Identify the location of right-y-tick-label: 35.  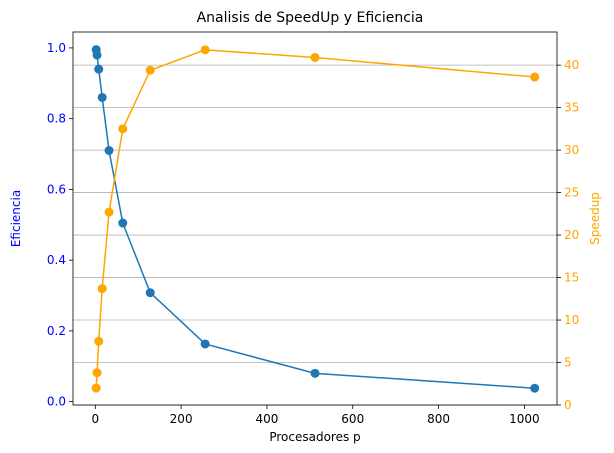
(571, 108).